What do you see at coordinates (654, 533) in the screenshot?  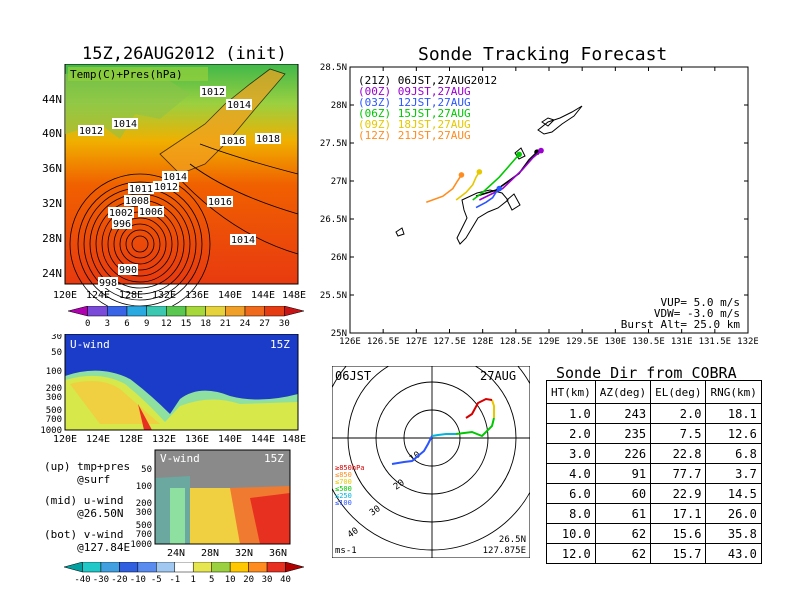 I see `table-row: 10.0 62 15.6 35.8` at bounding box center [654, 533].